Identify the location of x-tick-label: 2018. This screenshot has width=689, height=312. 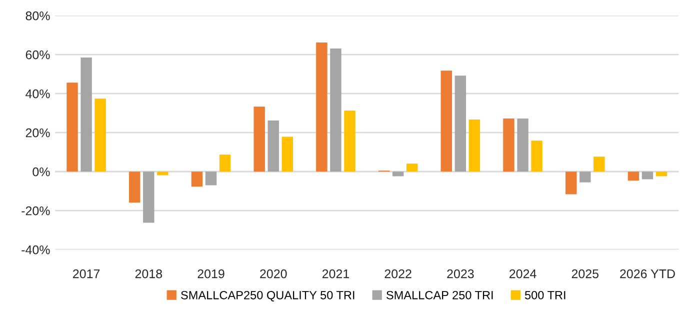
(148, 273).